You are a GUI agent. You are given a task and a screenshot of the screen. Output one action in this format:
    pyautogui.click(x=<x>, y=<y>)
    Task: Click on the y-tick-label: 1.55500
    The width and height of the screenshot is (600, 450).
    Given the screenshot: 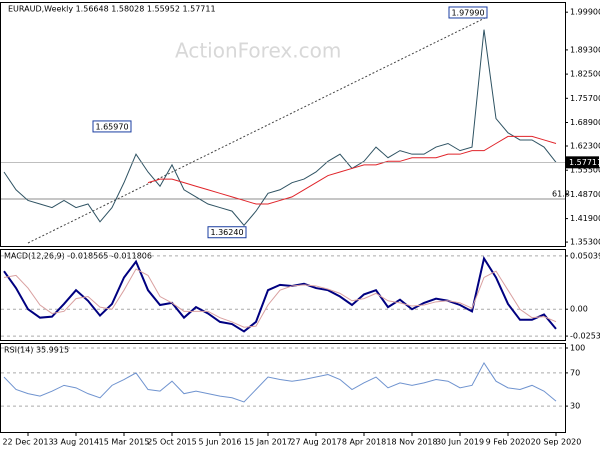 What is the action you would take?
    pyautogui.click(x=585, y=170)
    